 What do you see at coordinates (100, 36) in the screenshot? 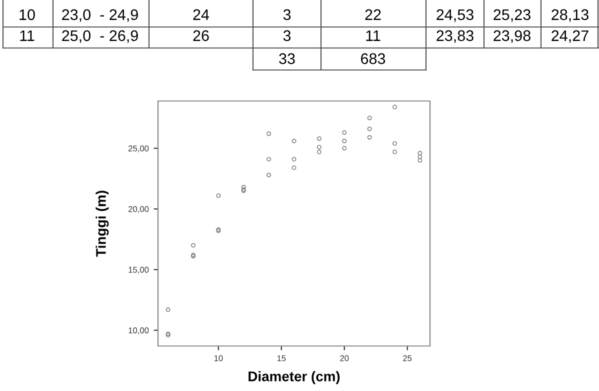
I see `text: 25,0 - 26,9` at bounding box center [100, 36].